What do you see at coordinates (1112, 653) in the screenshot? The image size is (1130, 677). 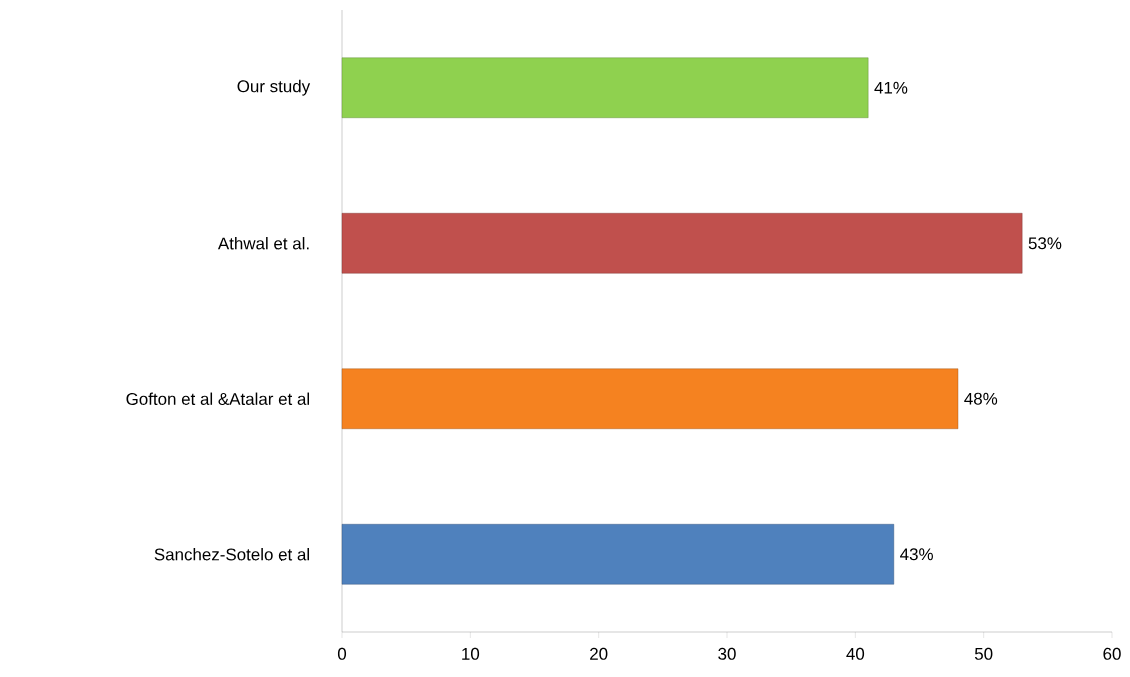 I see `x-tick-label: 60` at bounding box center [1112, 653].